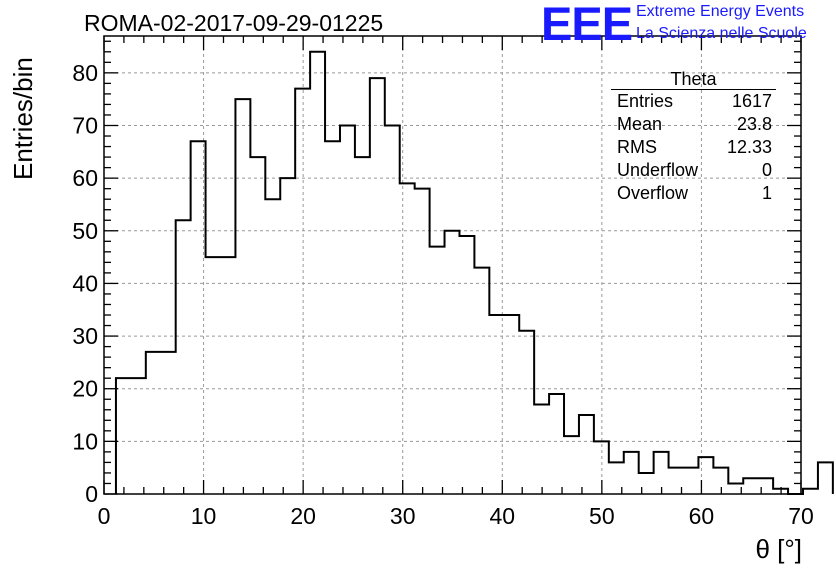  What do you see at coordinates (204, 516) in the screenshot?
I see `x-tick-label: 10` at bounding box center [204, 516].